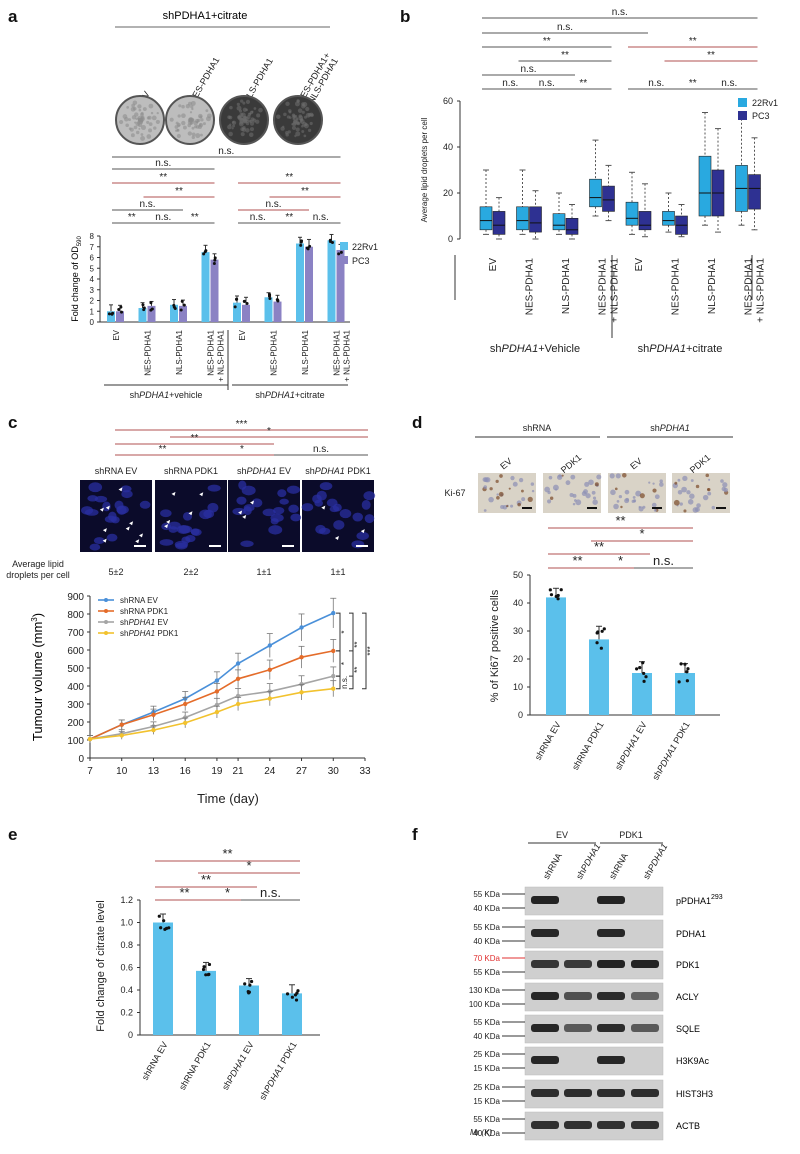 The image size is (800, 1154). Describe the element at coordinates (75, 723) in the screenshot. I see `y-tick-label: 200` at that location.